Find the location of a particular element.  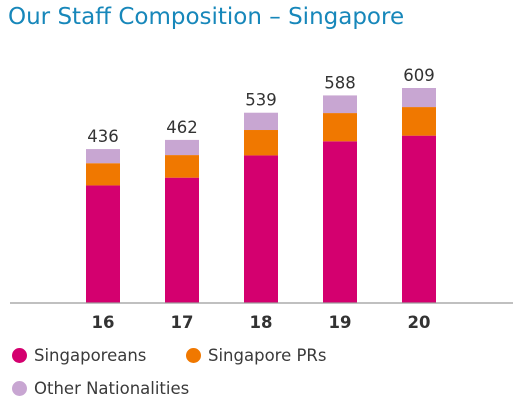

total-label-18: 539 is located at coordinates (261, 100).